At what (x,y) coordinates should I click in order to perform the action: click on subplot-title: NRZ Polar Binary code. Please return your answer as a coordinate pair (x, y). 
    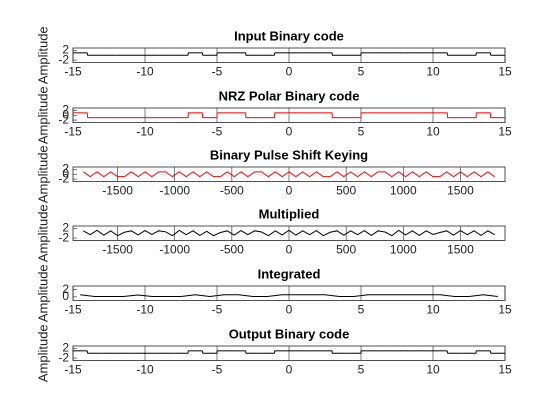
    Looking at the image, I should click on (289, 95).